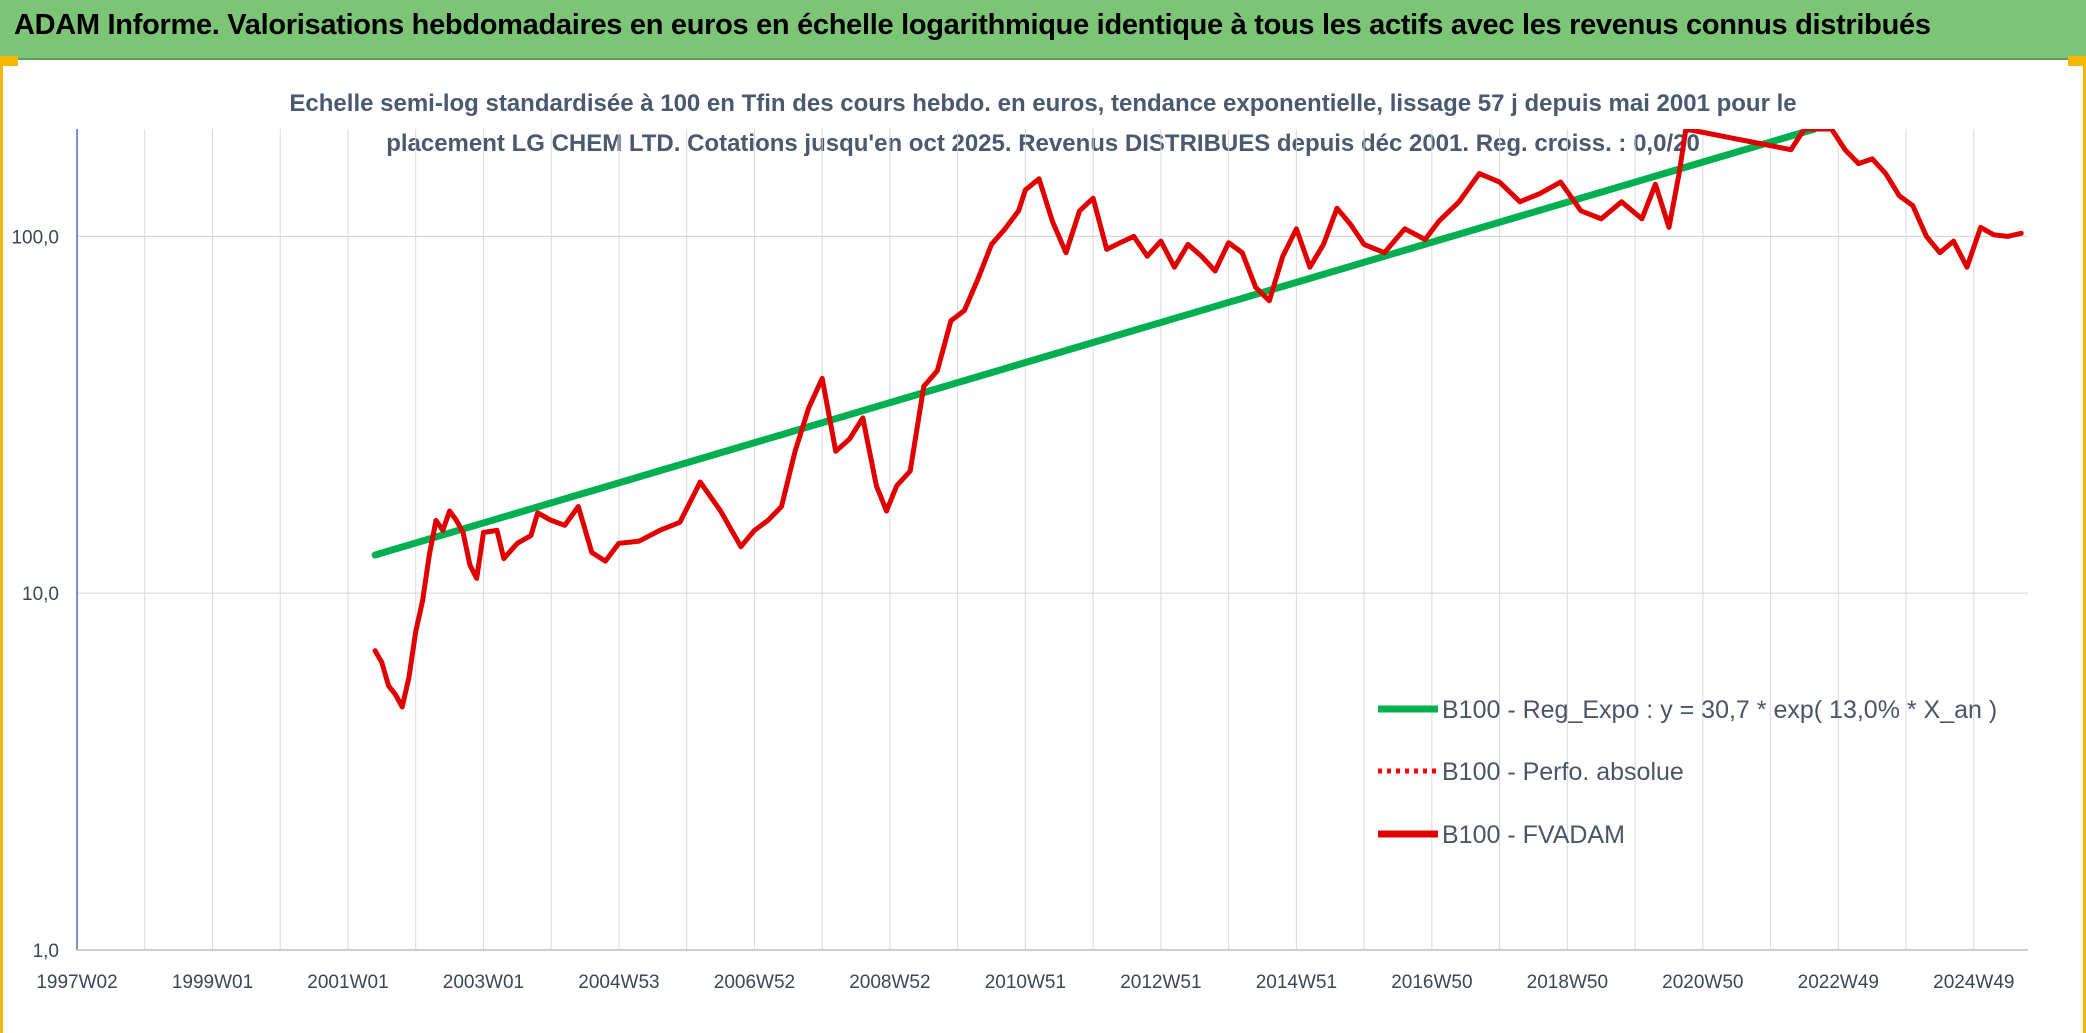 Image resolution: width=2086 pixels, height=1033 pixels. I want to click on x-tick-label: 2012W51, so click(1160, 982).